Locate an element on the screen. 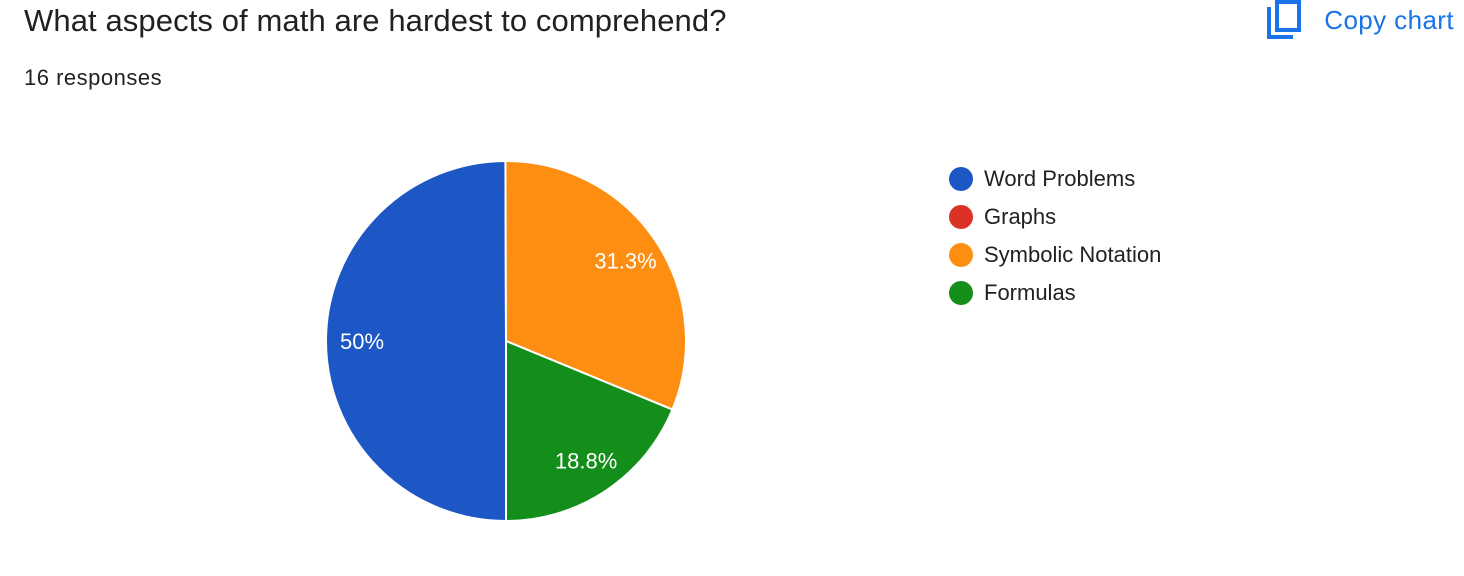 This screenshot has height=576, width=1464. legend-item-graphs: Graphs is located at coordinates (1055, 217).